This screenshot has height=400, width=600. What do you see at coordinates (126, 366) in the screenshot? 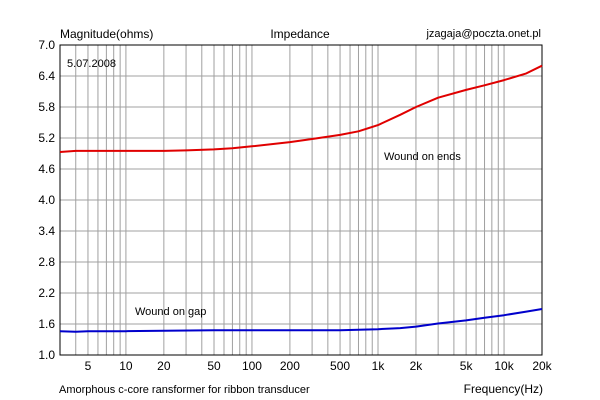
I see `x-tick-label: 10` at bounding box center [126, 366].